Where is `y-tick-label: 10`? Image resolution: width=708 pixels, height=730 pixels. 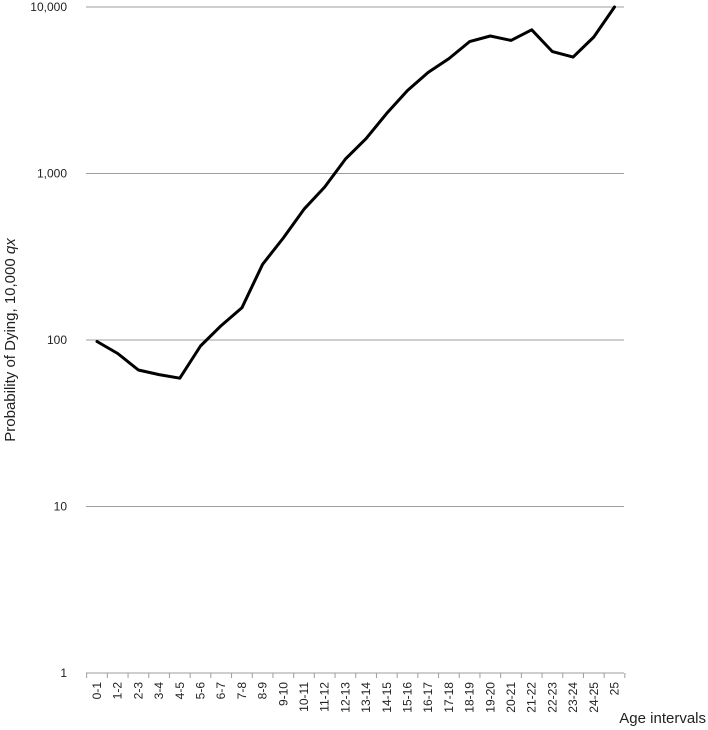
y-tick-label: 10 is located at coordinates (61, 507).